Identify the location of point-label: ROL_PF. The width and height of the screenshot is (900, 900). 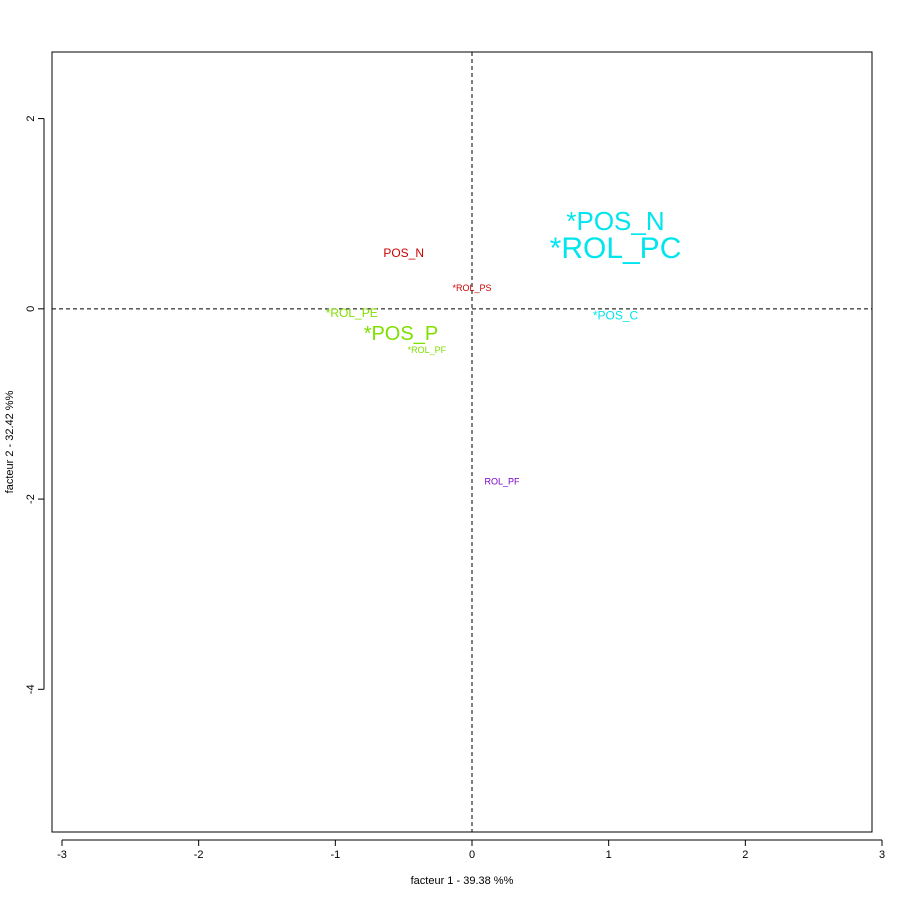
(503, 481).